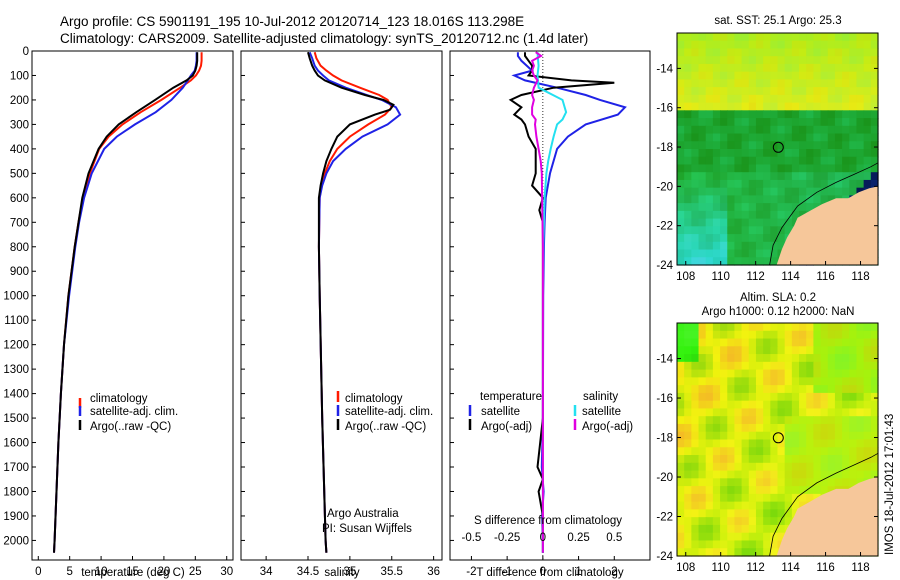 The image size is (900, 580). I want to click on temperature-y-tick-label: 2000, so click(16, 541).